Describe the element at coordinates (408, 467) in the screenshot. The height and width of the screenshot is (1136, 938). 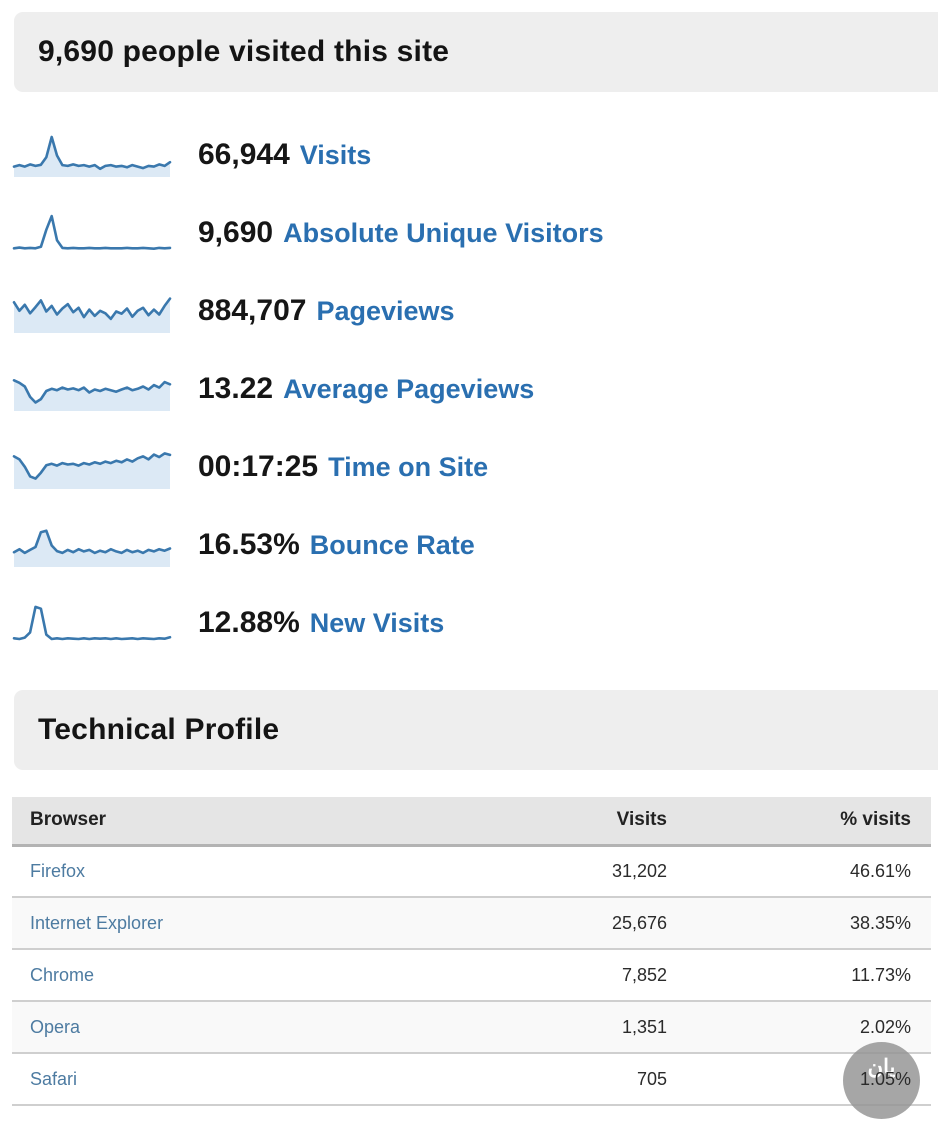
I see `metric-label-link: Time on Site` at that location.